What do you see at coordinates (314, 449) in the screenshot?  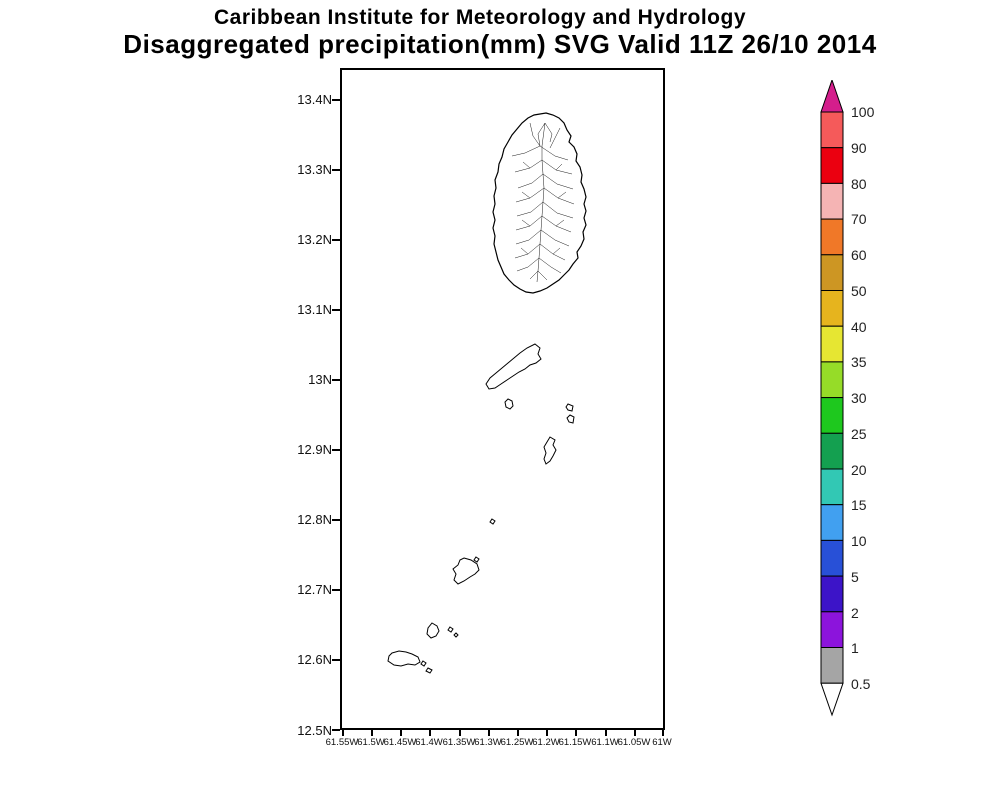 I see `lat-label: 12.9N` at bounding box center [314, 449].